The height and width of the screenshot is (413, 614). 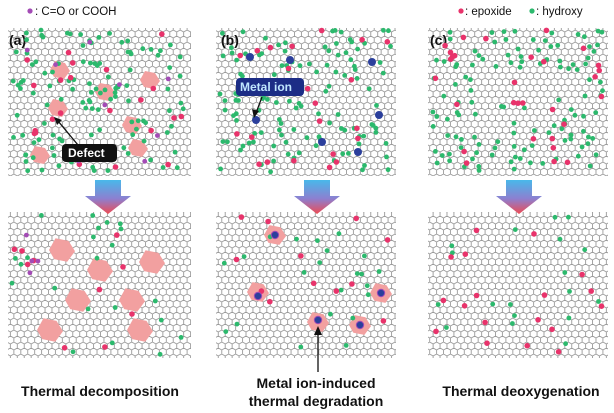 What do you see at coordinates (230, 40) in the screenshot?
I see `panel-b-label: (b)` at bounding box center [230, 40].